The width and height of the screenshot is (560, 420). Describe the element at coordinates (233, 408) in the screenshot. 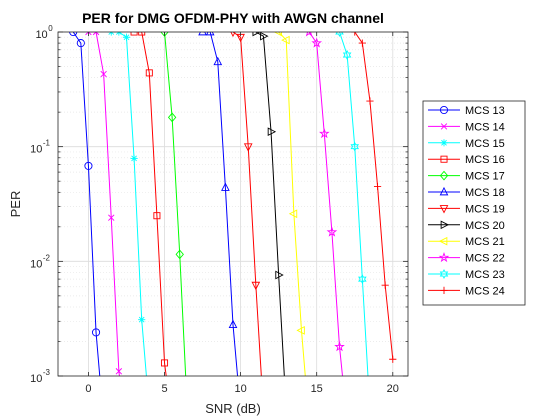

I see `x-axis-label: SNR (dB)` at that location.